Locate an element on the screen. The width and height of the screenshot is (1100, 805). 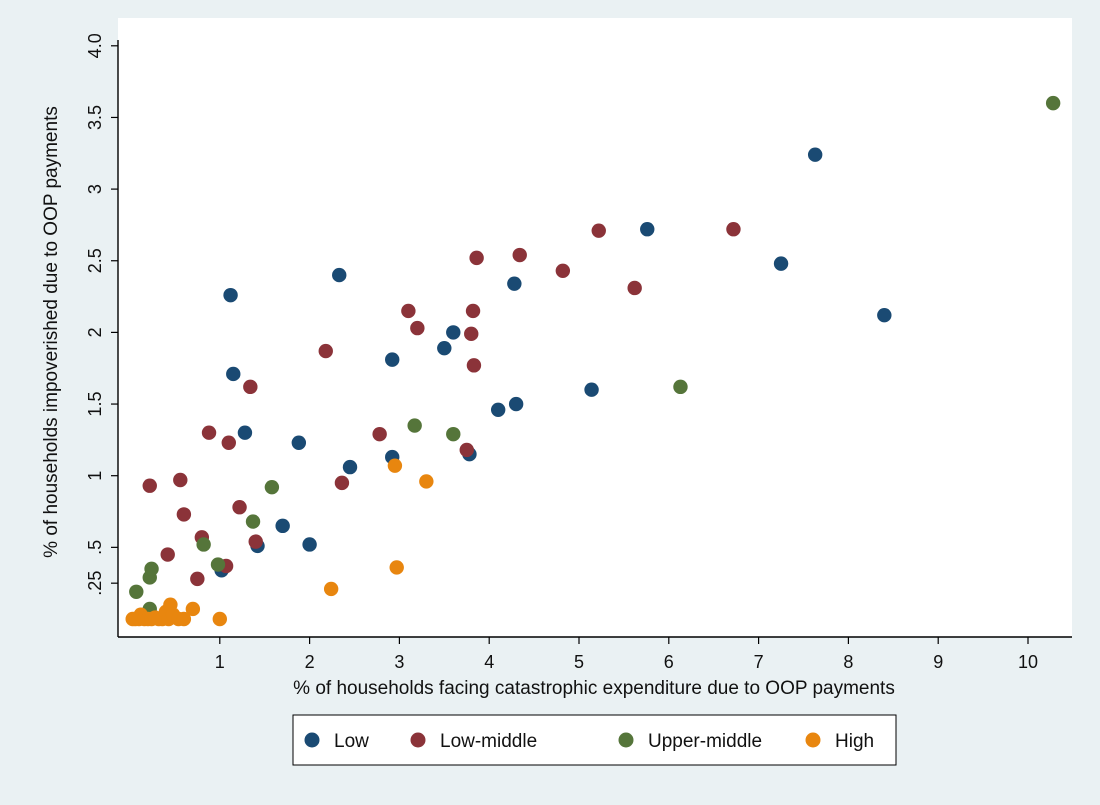
x-tick-label: 8 is located at coordinates (848, 662).